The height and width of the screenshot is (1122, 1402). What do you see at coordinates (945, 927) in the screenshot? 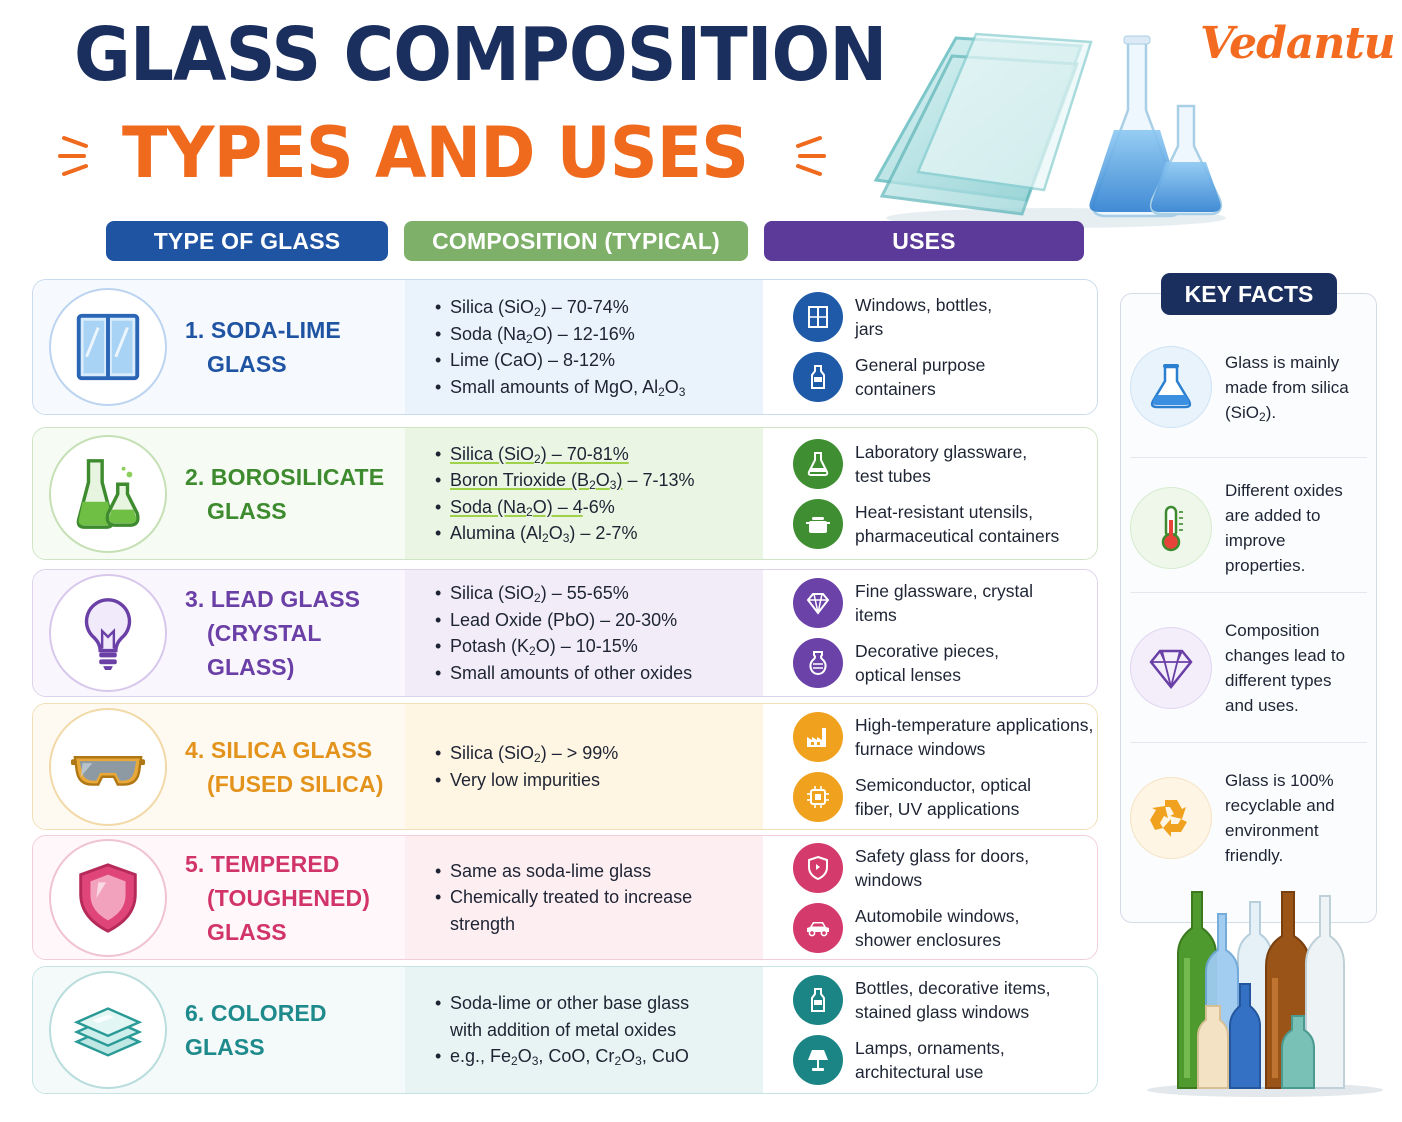
I see `use-item: Automobile windows, shower enclosures` at bounding box center [945, 927].